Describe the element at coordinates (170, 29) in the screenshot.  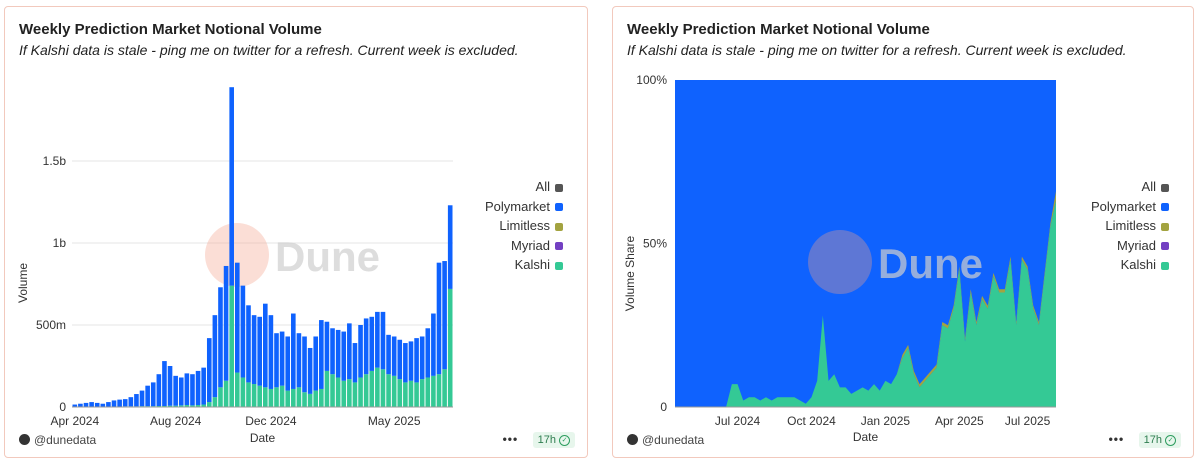
I see `chart-title: Weekly Prediction Market Notional Volume` at that location.